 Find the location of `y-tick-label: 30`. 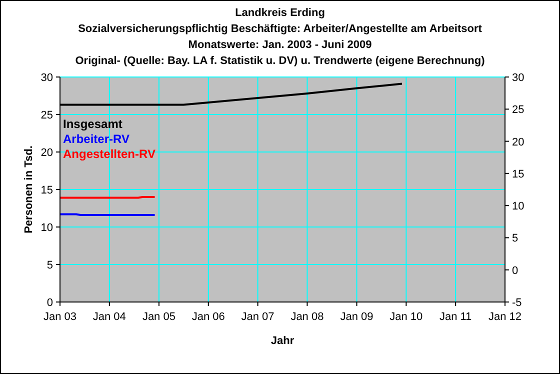

y-tick-label: 30 is located at coordinates (46, 78).